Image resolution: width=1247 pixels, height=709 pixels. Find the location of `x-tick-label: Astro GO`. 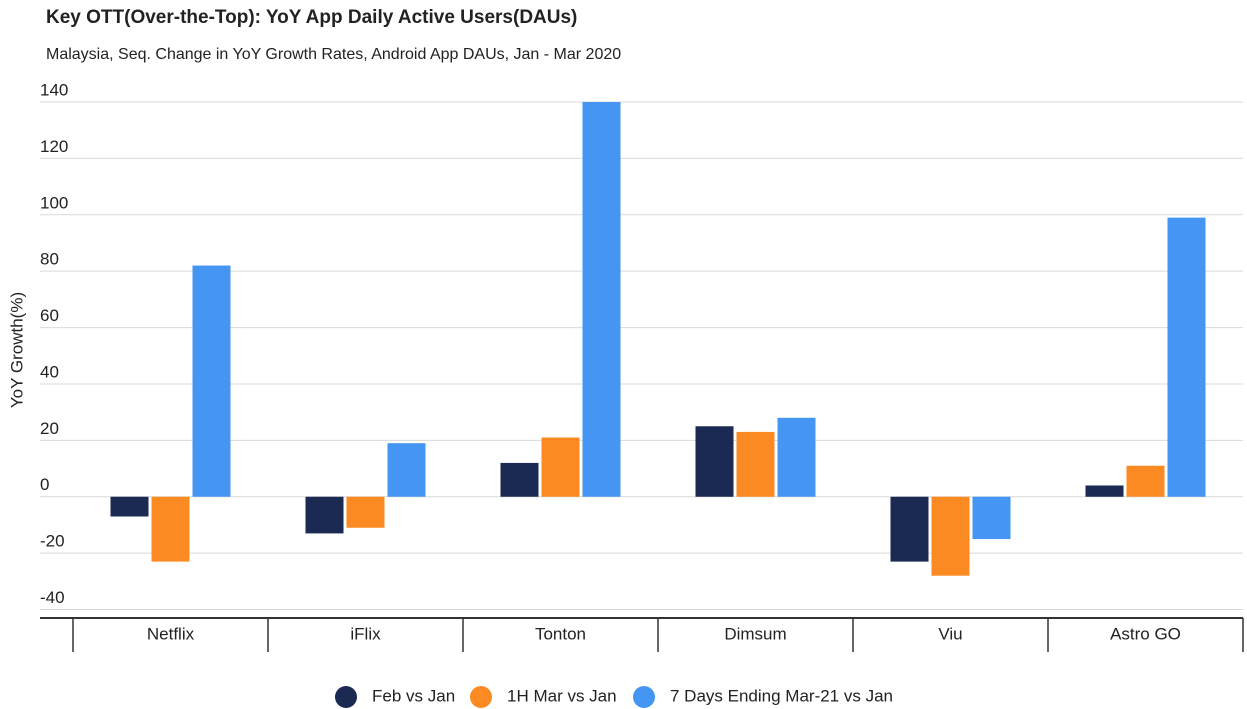

x-tick-label: Astro GO is located at coordinates (1145, 633).